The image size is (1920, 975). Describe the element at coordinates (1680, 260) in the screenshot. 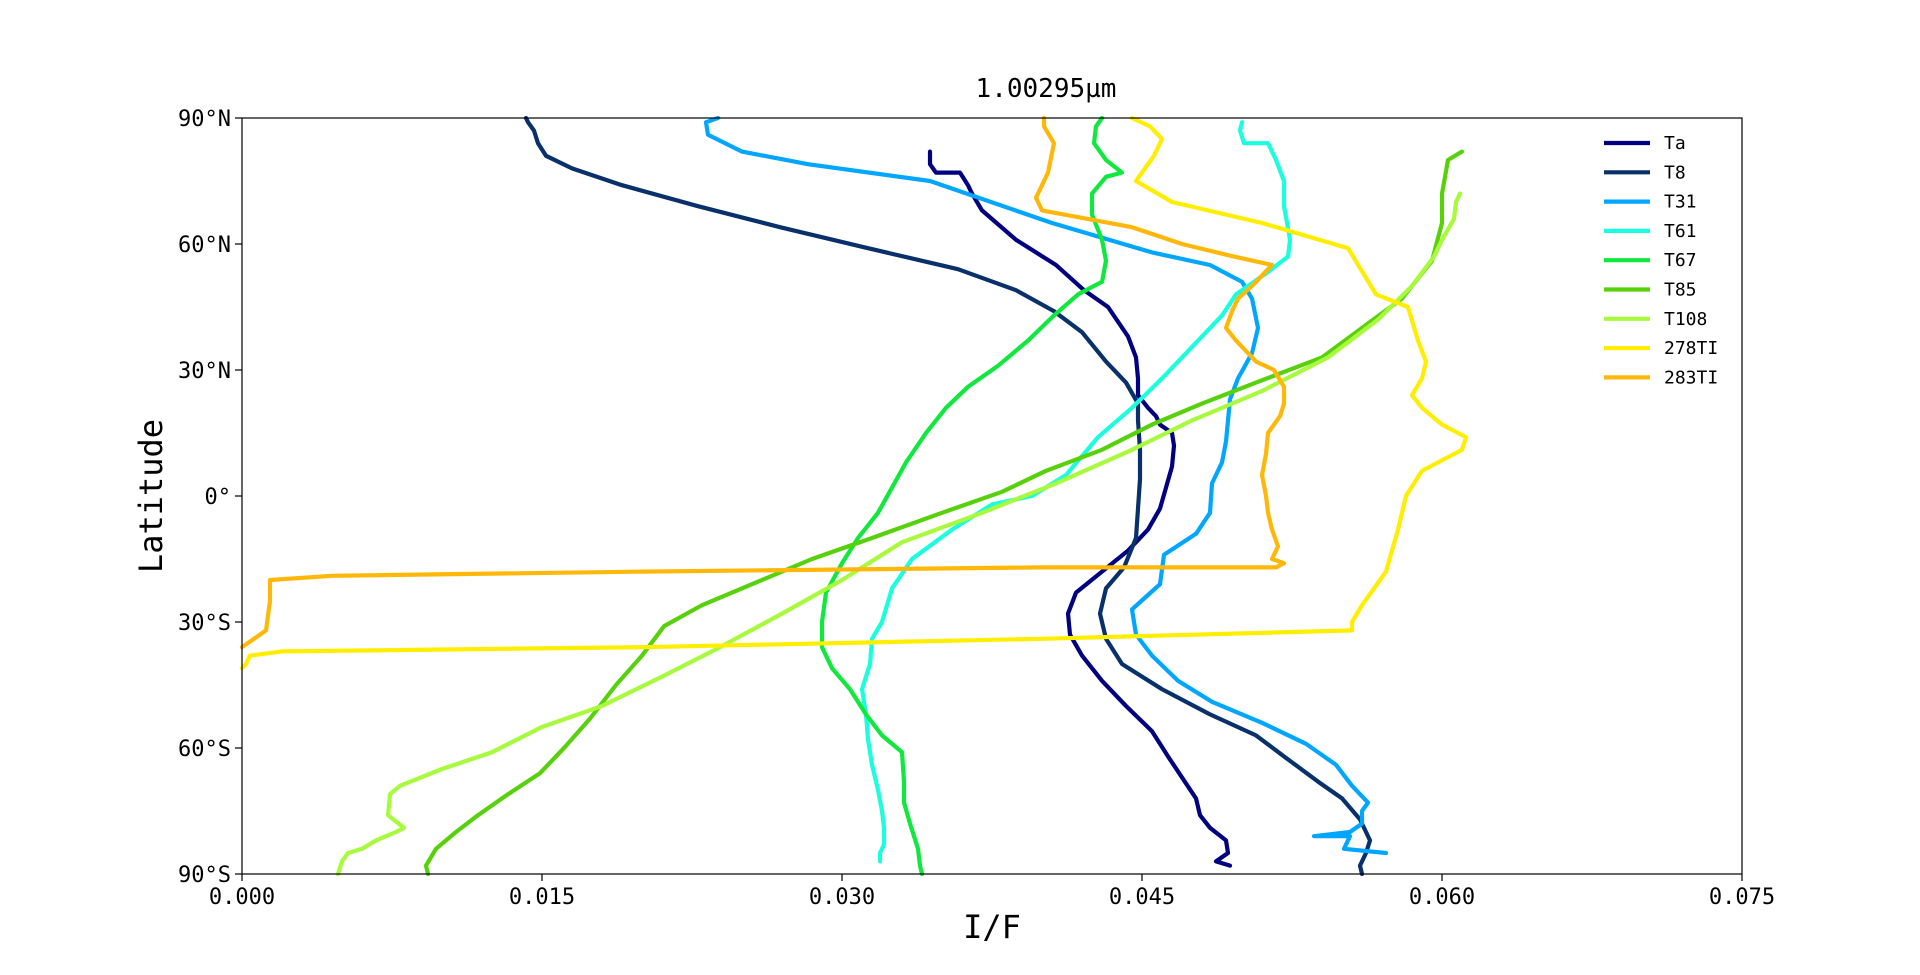

I see `legend-label-t67: T67` at that location.